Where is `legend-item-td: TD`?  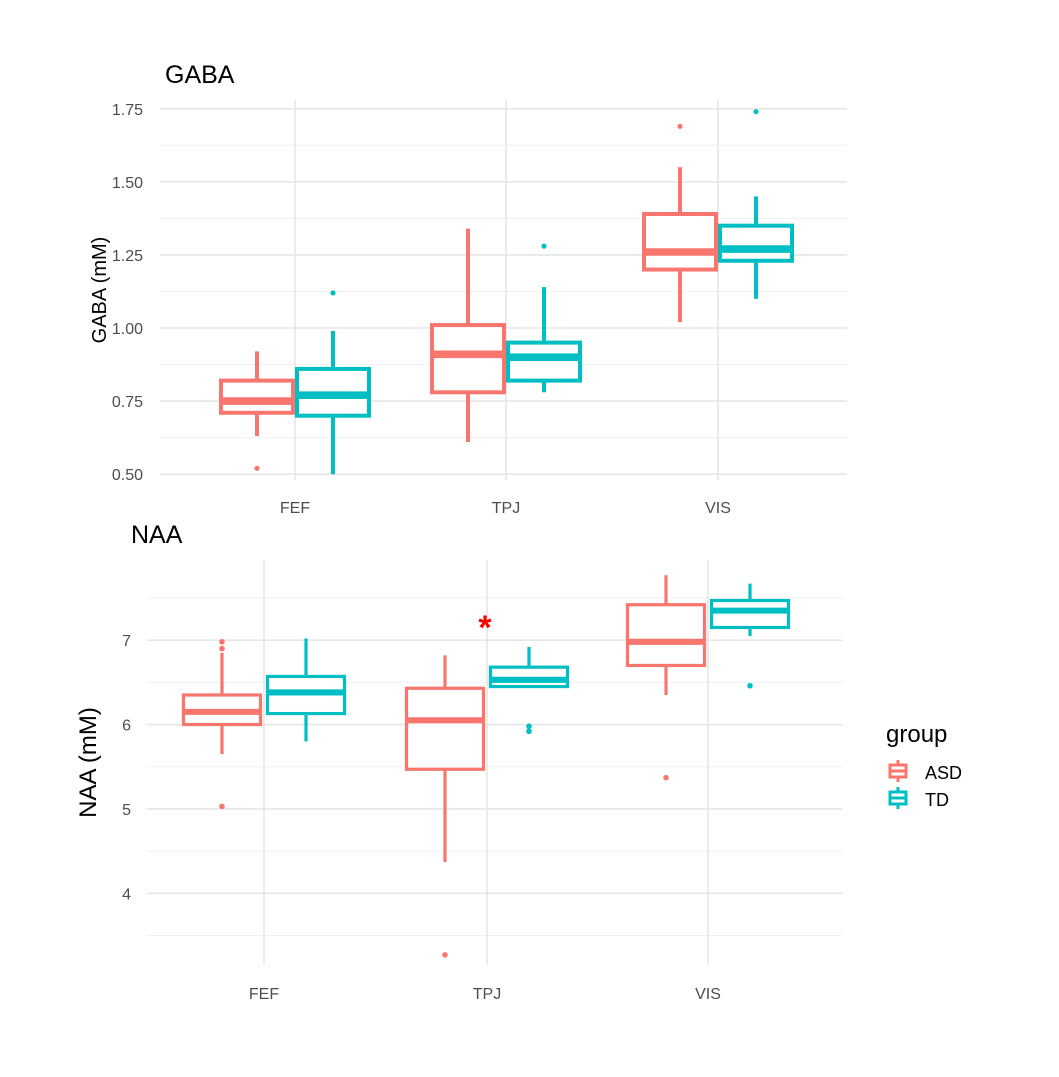 legend-item-td: TD is located at coordinates (918, 798).